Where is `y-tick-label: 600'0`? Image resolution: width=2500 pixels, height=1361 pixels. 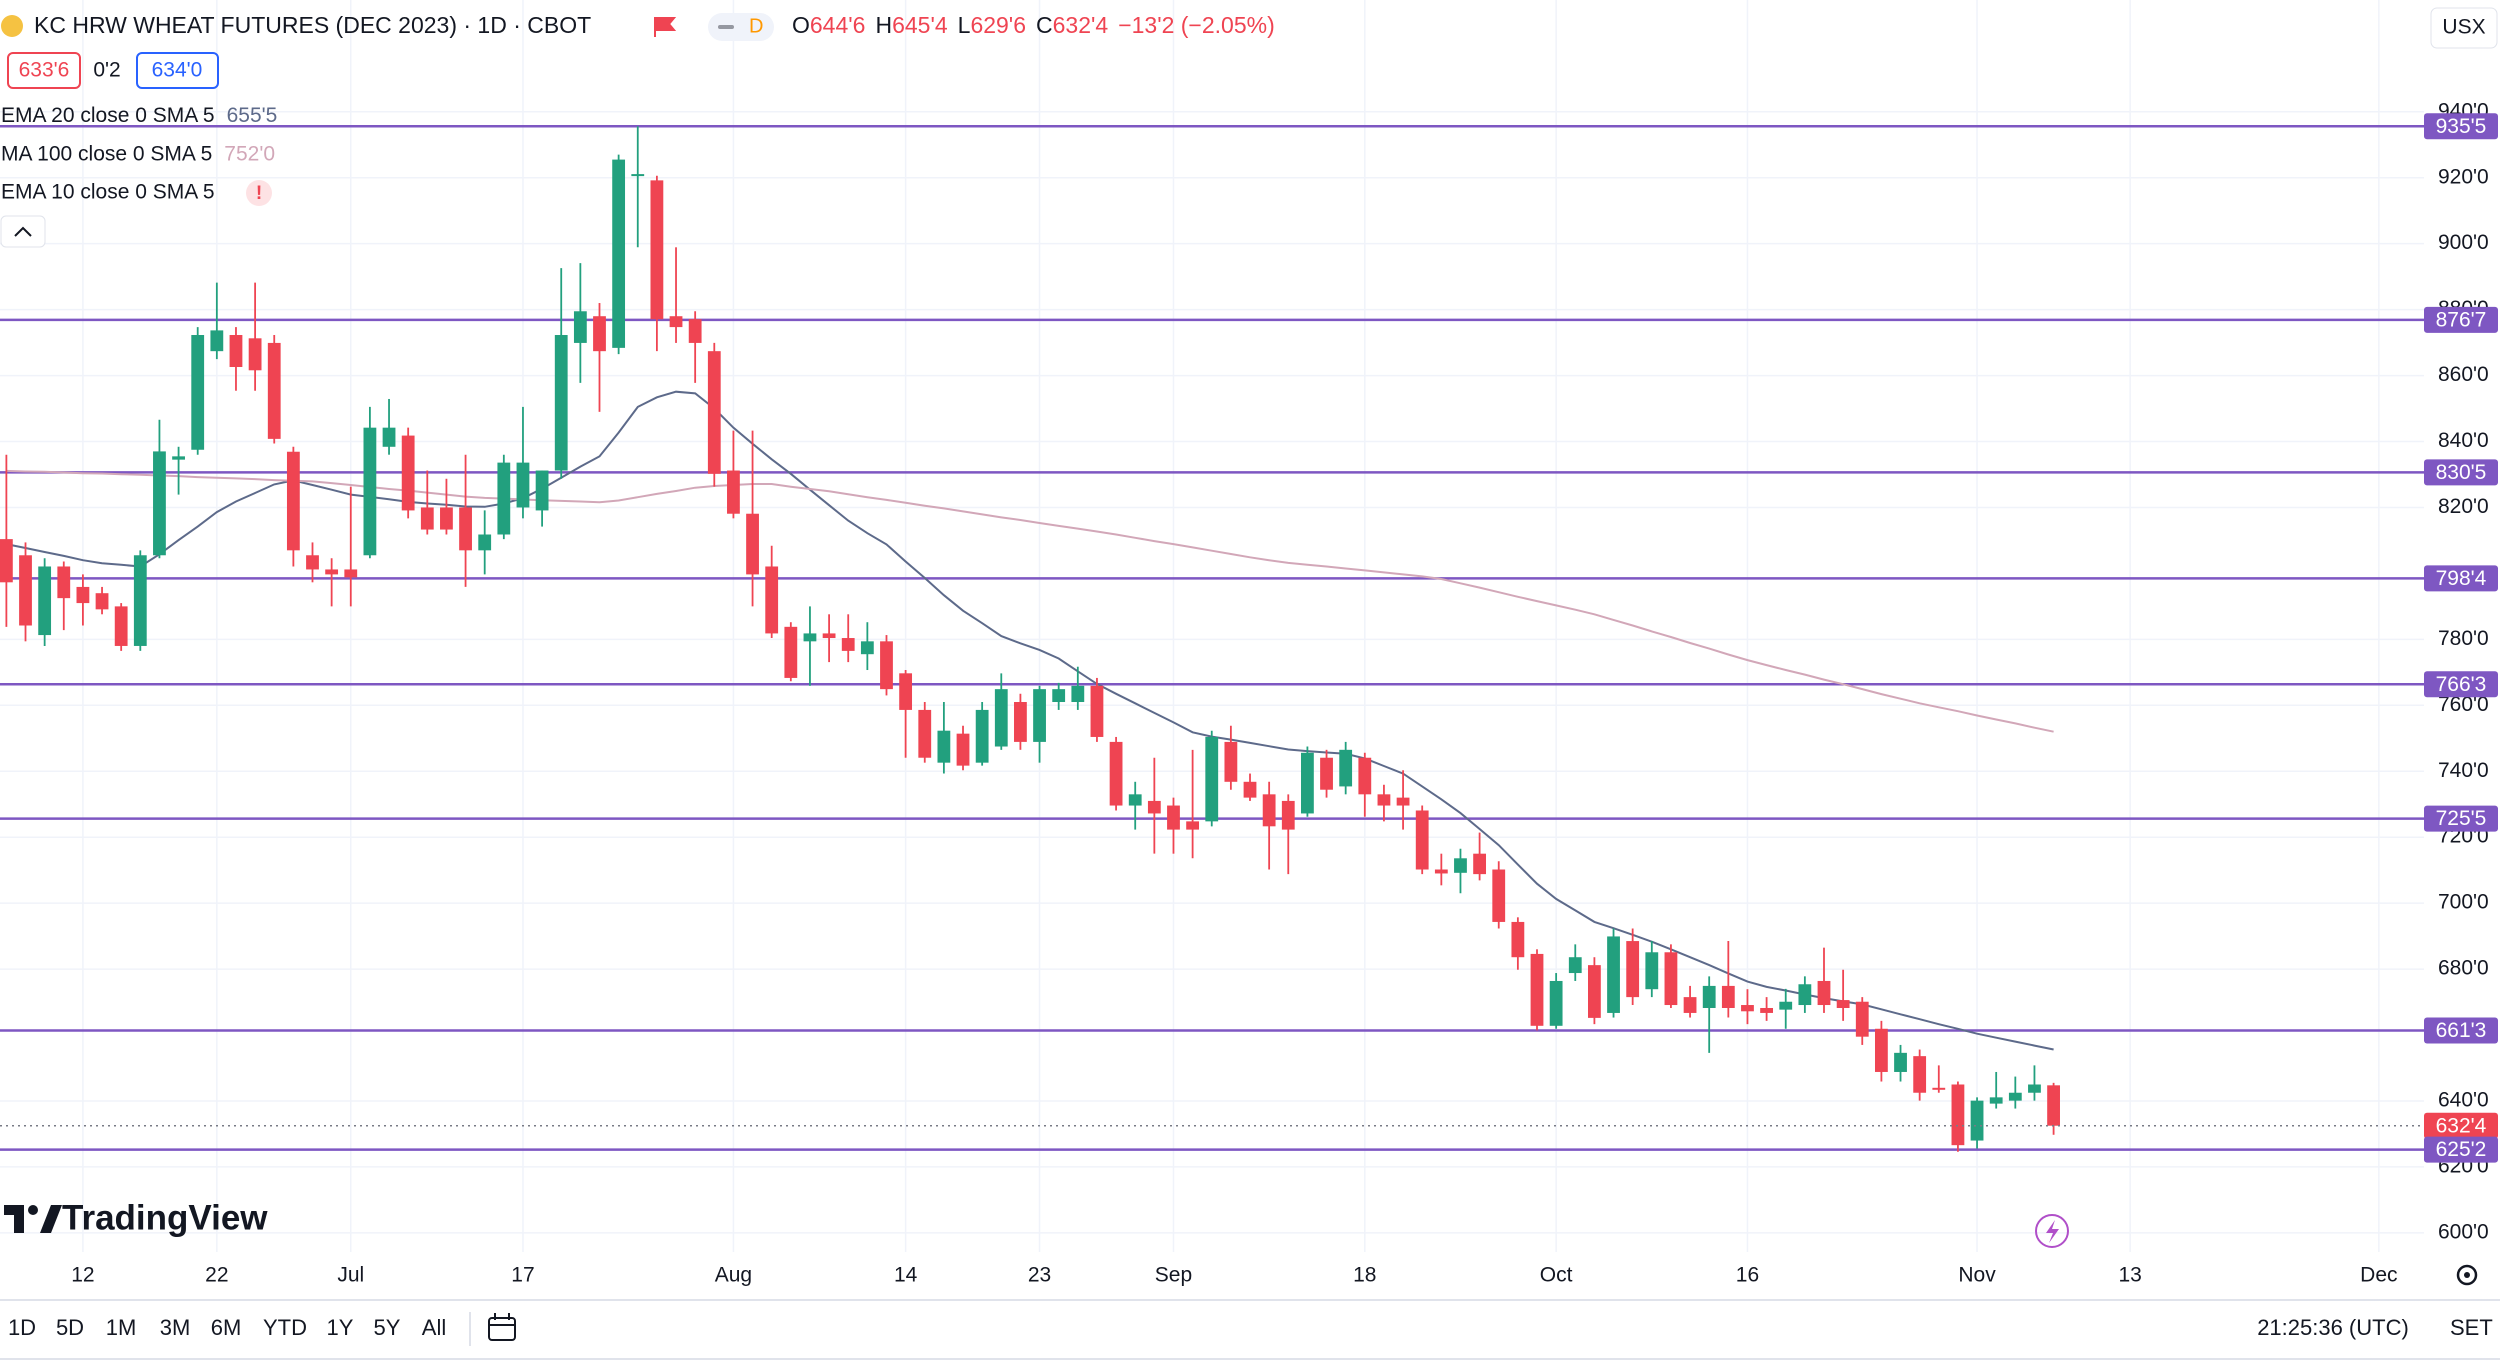 y-tick-label: 600'0 is located at coordinates (2463, 1231).